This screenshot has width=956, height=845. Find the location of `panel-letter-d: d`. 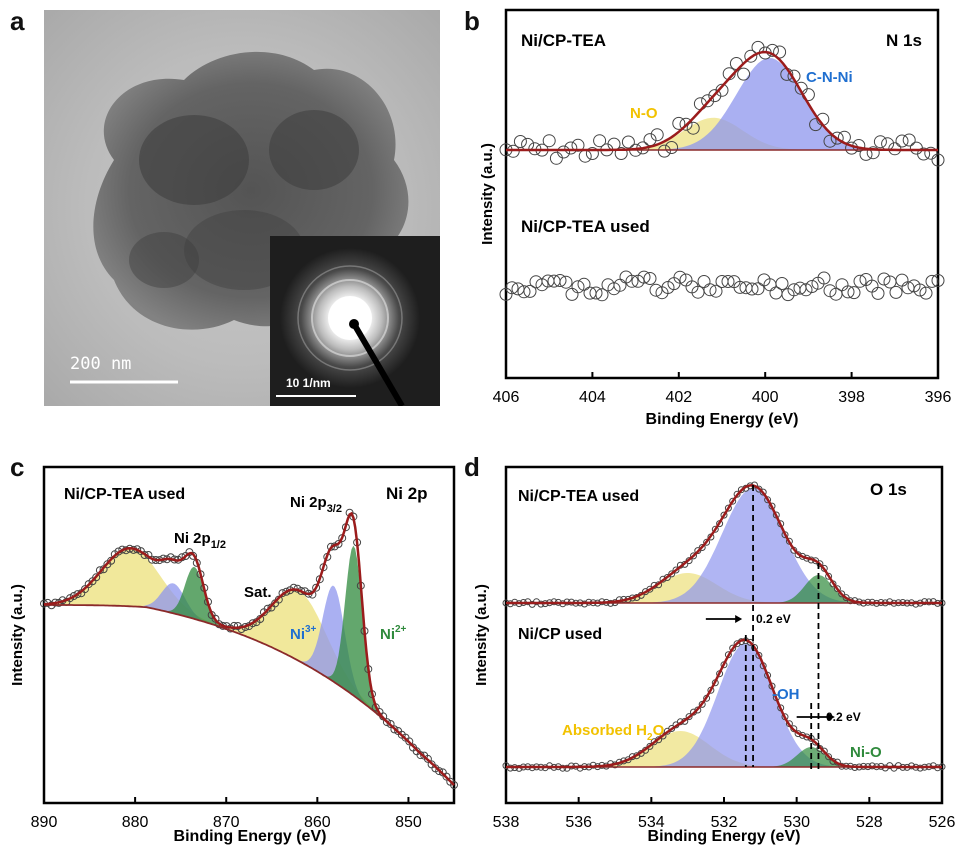

panel-letter-d: d is located at coordinates (472, 467).